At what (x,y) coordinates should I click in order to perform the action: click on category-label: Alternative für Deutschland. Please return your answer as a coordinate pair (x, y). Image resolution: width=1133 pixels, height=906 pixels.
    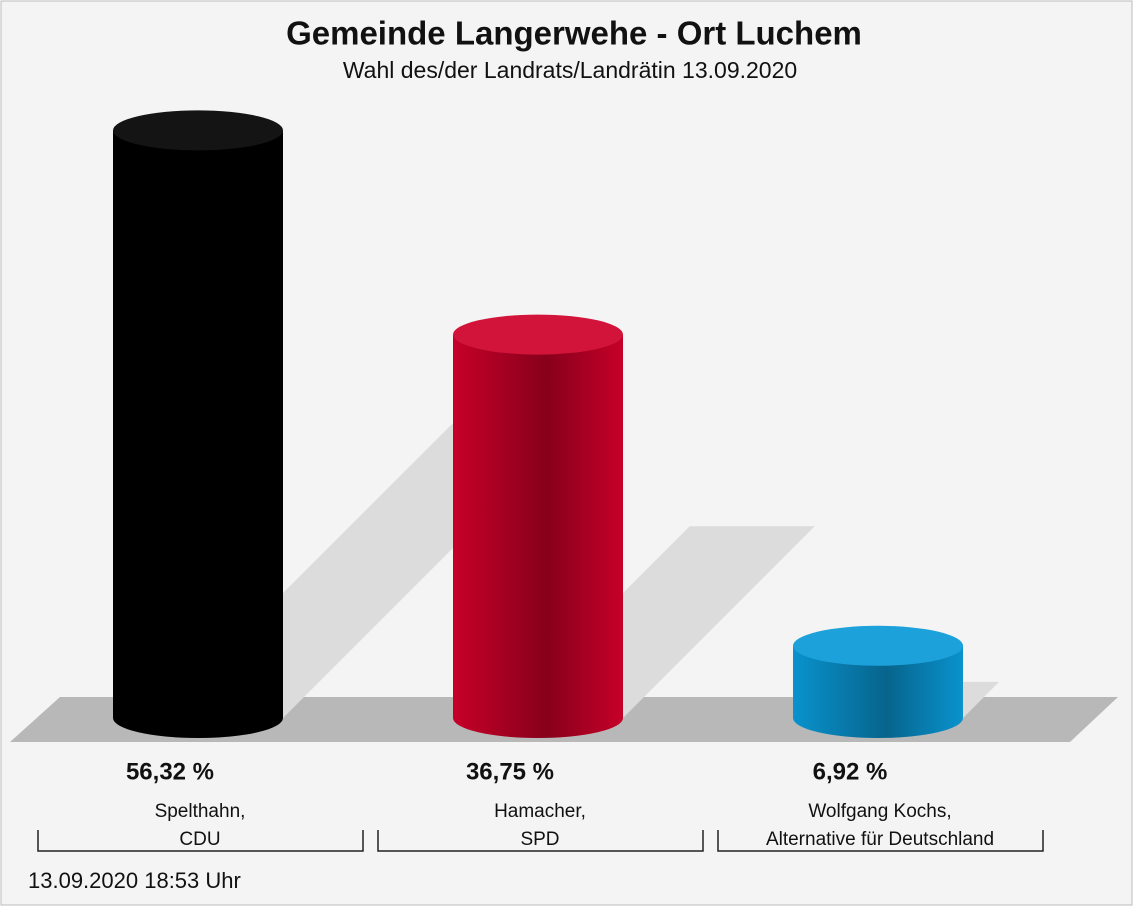
    Looking at the image, I should click on (880, 839).